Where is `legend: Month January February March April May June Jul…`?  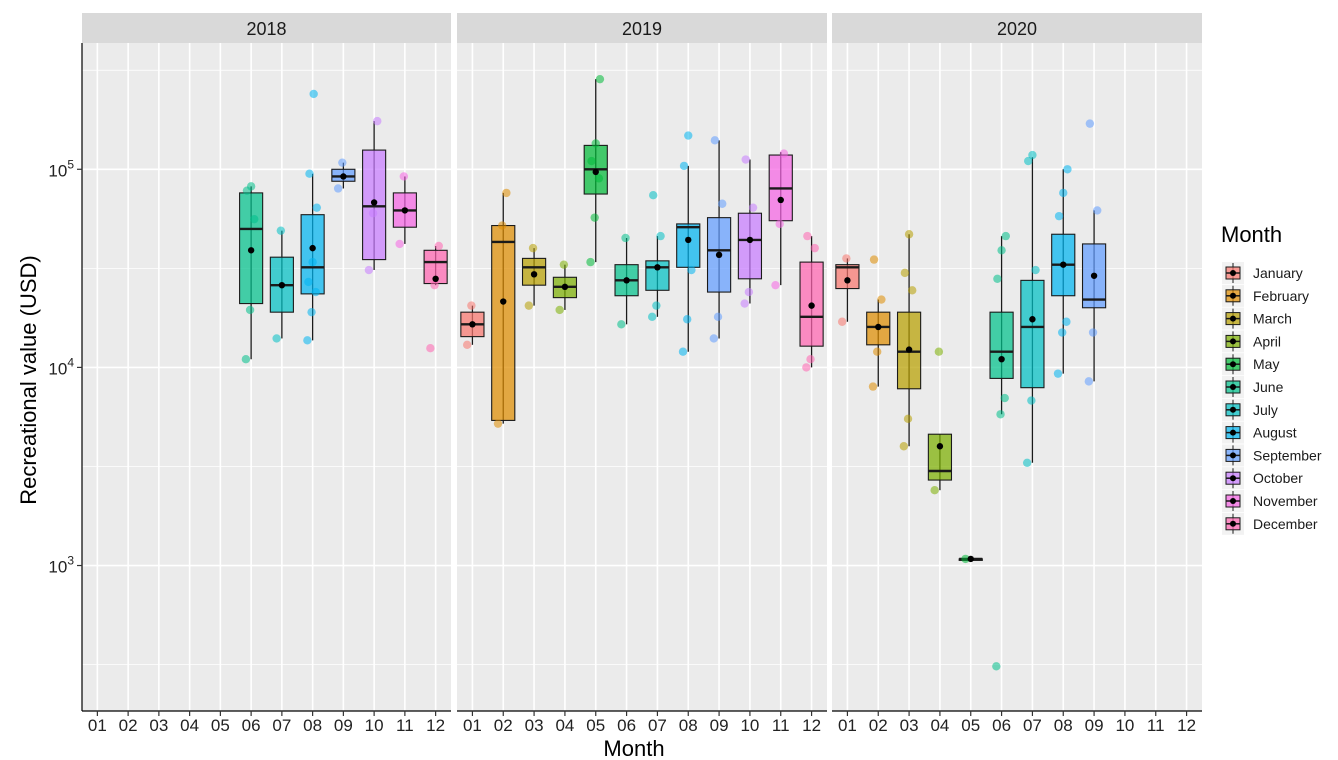
legend: Month January February March April May June Jul… is located at coordinates (1271, 378).